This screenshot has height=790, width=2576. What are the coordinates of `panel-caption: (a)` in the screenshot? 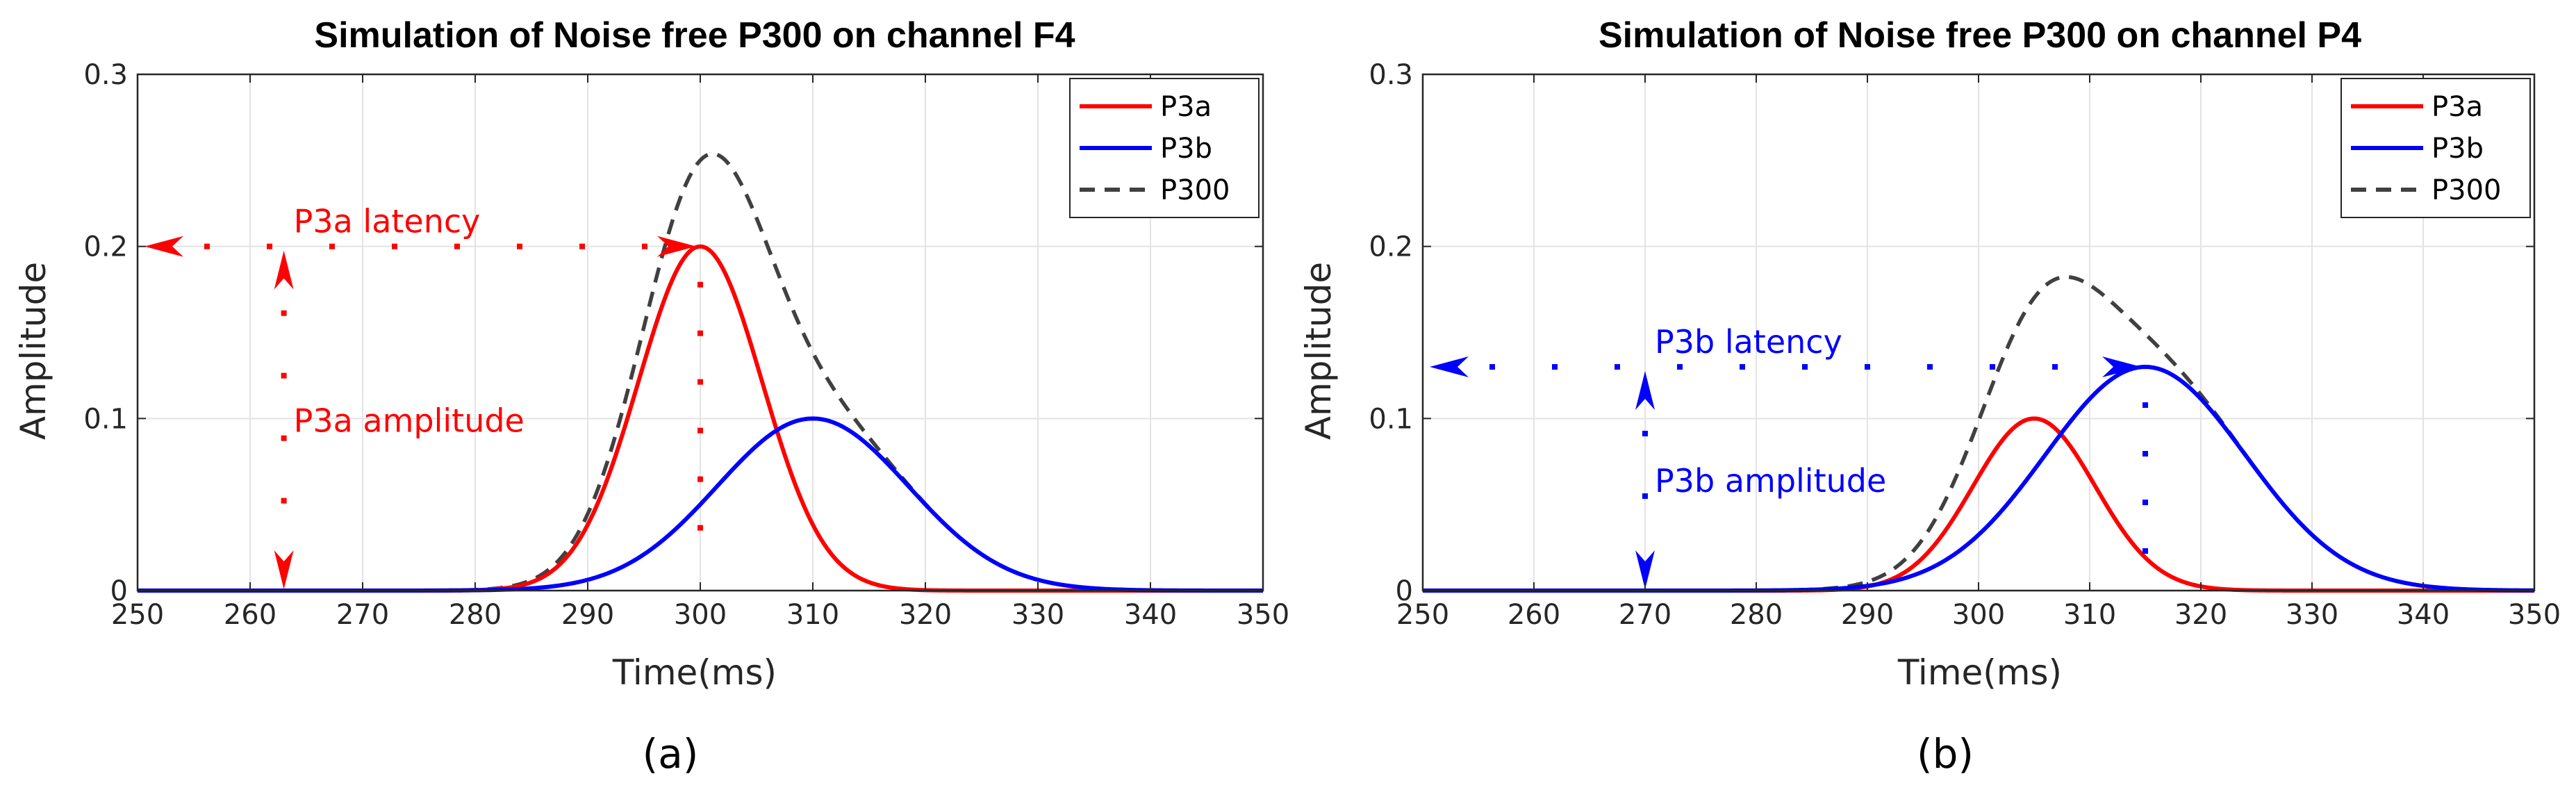 It's located at (671, 753).